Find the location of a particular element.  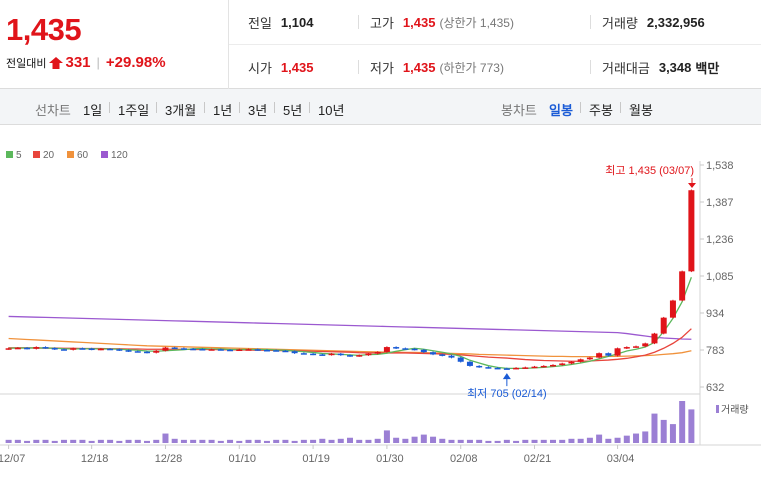

period-3y-button: 3년 is located at coordinates (258, 110).